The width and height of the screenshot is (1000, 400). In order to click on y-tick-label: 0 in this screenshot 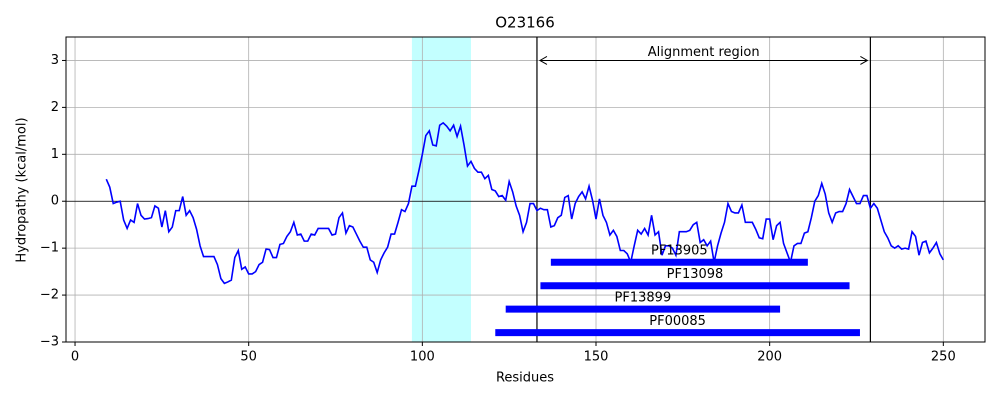, I will do `click(55, 201)`.